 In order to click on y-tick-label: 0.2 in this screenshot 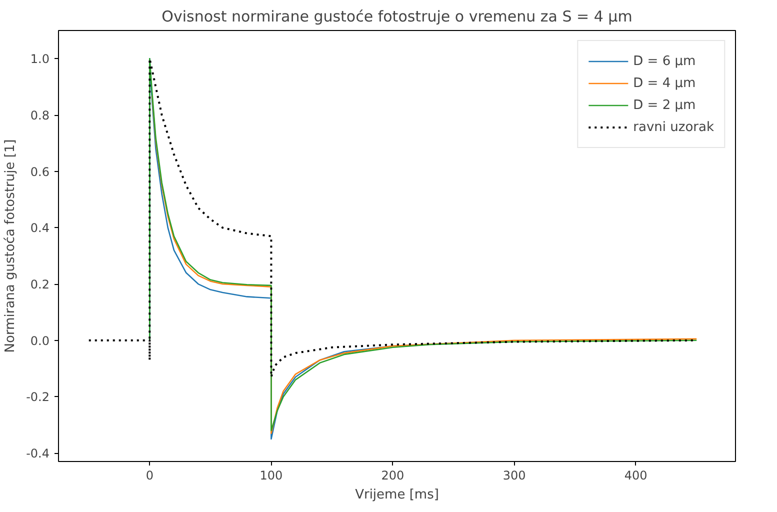, I will do `click(40, 285)`.